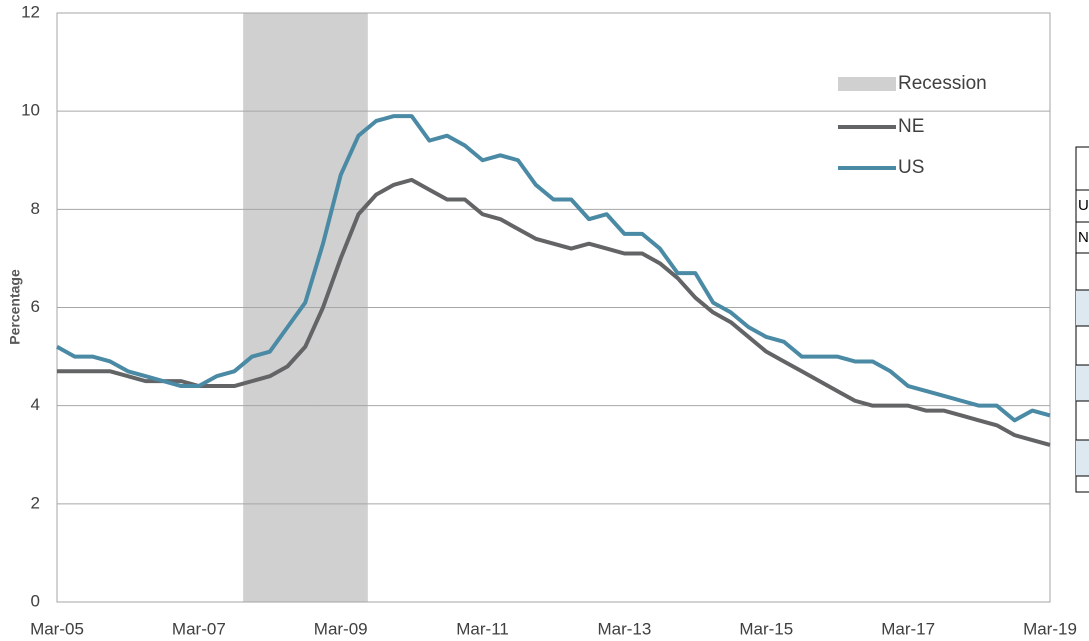  Describe the element at coordinates (911, 167) in the screenshot. I see `legend-label: US` at that location.